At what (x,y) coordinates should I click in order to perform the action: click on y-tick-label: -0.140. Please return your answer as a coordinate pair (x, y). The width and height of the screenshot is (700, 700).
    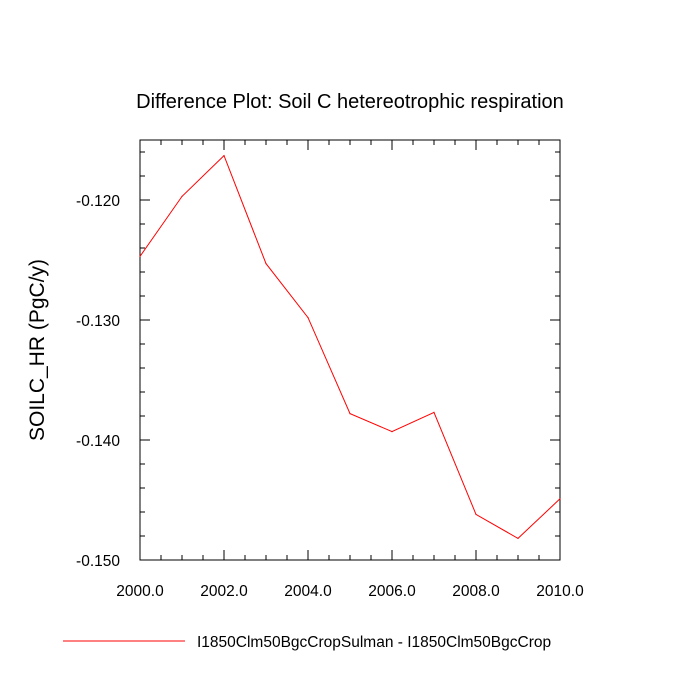
    Looking at the image, I should click on (98, 441).